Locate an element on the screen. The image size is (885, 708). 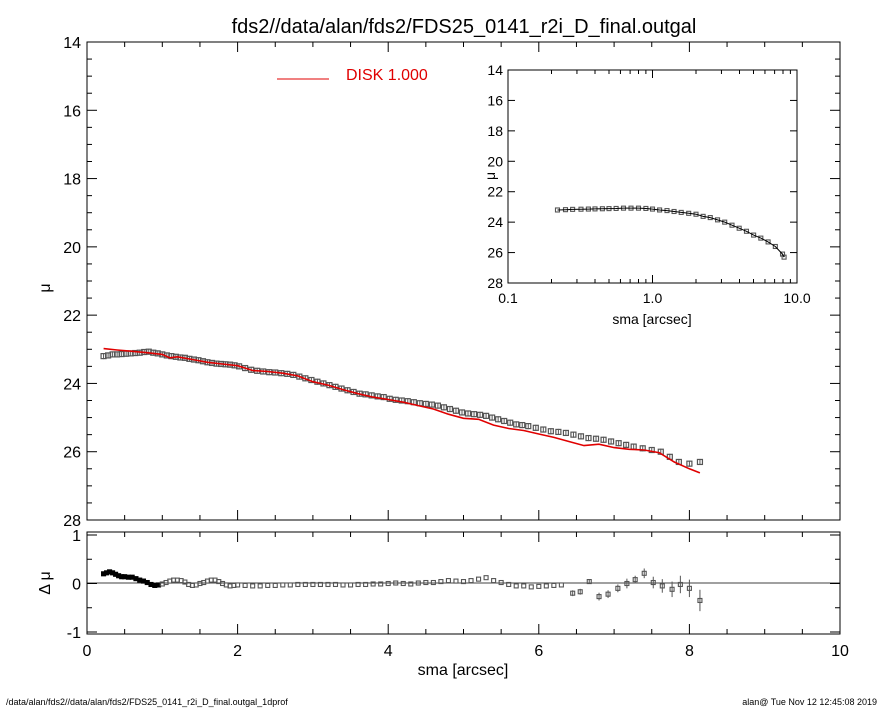
main-y-tick-label: 24 is located at coordinates (72, 384).